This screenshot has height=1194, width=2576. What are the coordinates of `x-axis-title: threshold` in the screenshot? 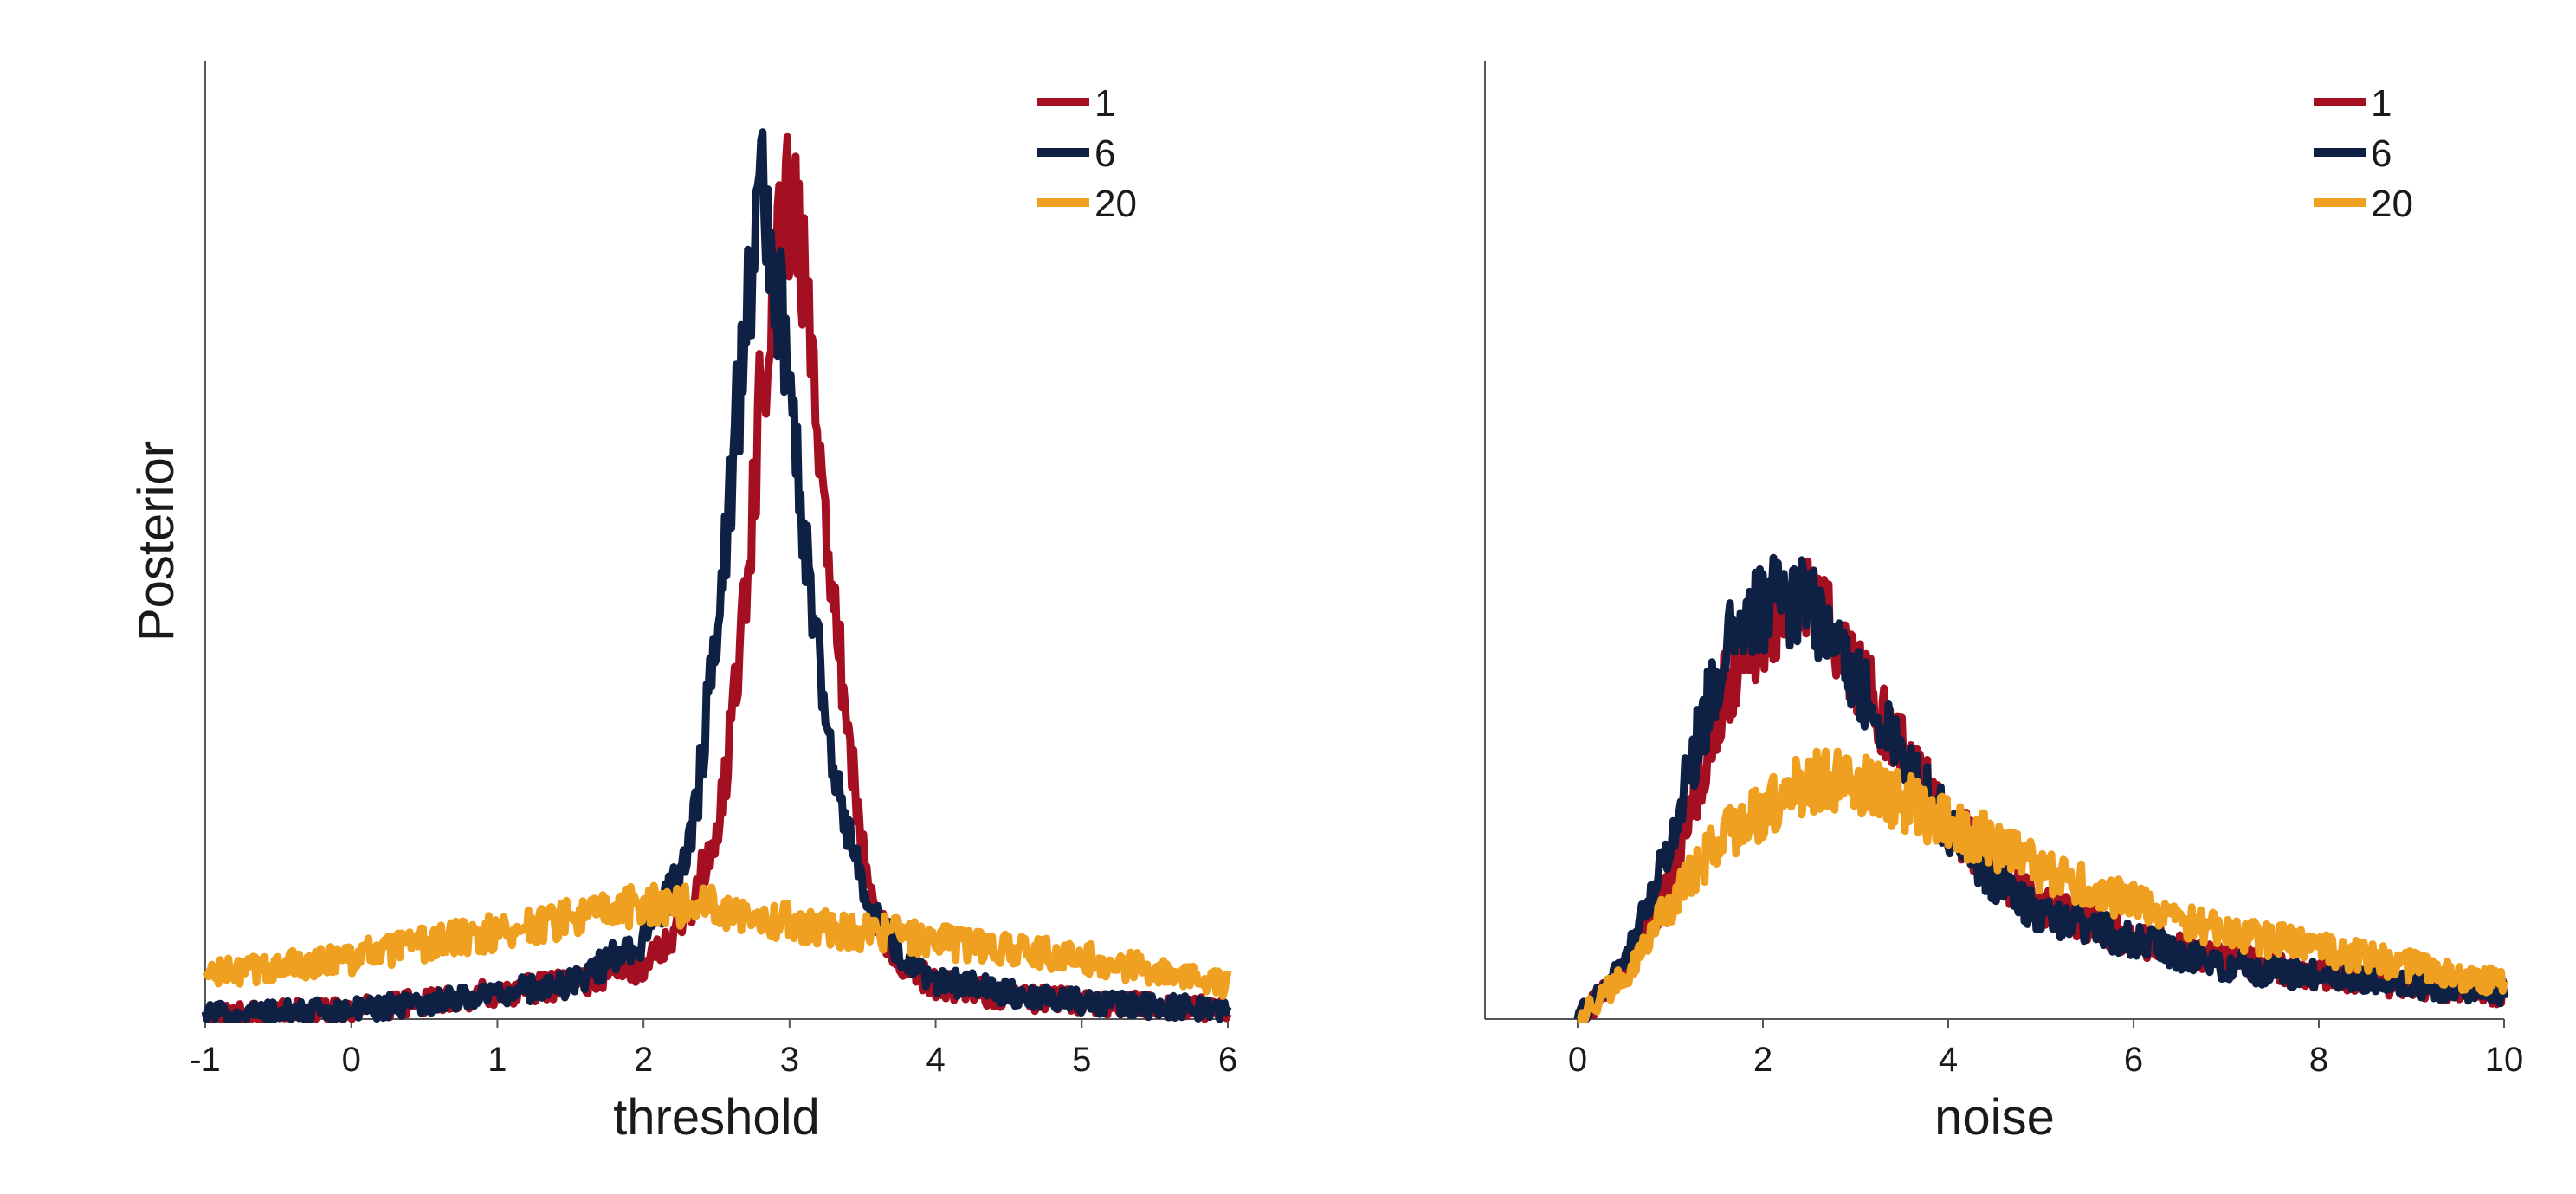 It's located at (717, 1117).